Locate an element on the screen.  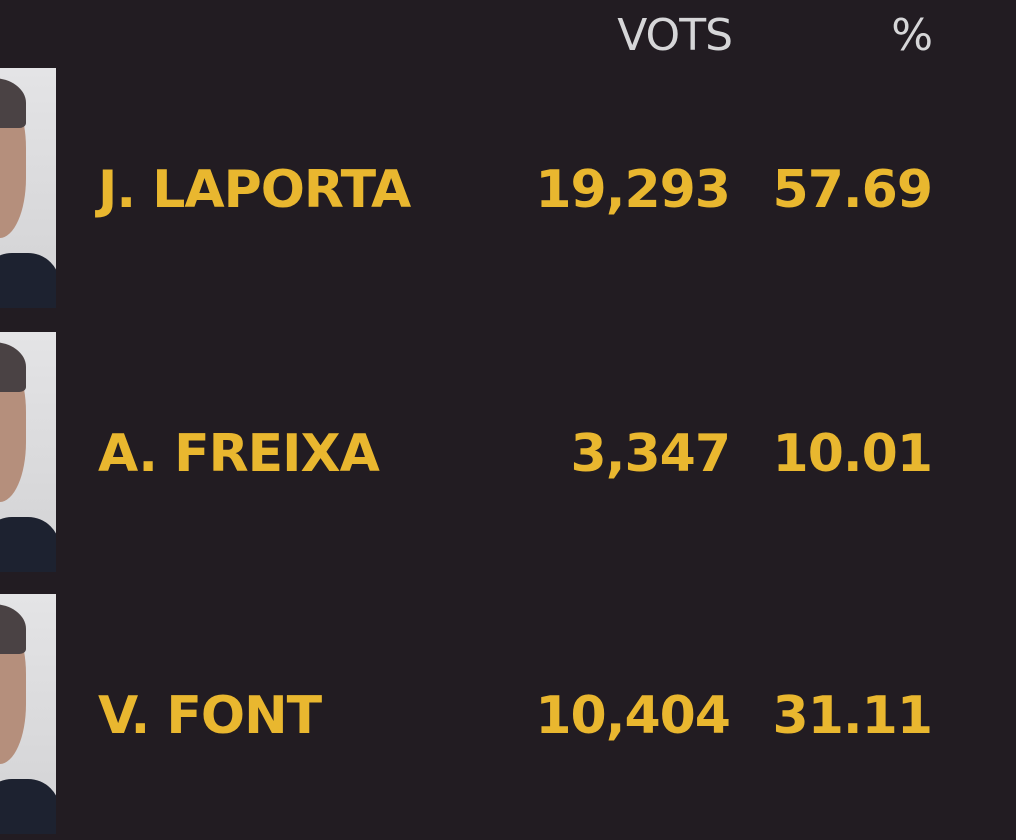
candidate-name: J. LAPORTA is located at coordinates (254, 190).